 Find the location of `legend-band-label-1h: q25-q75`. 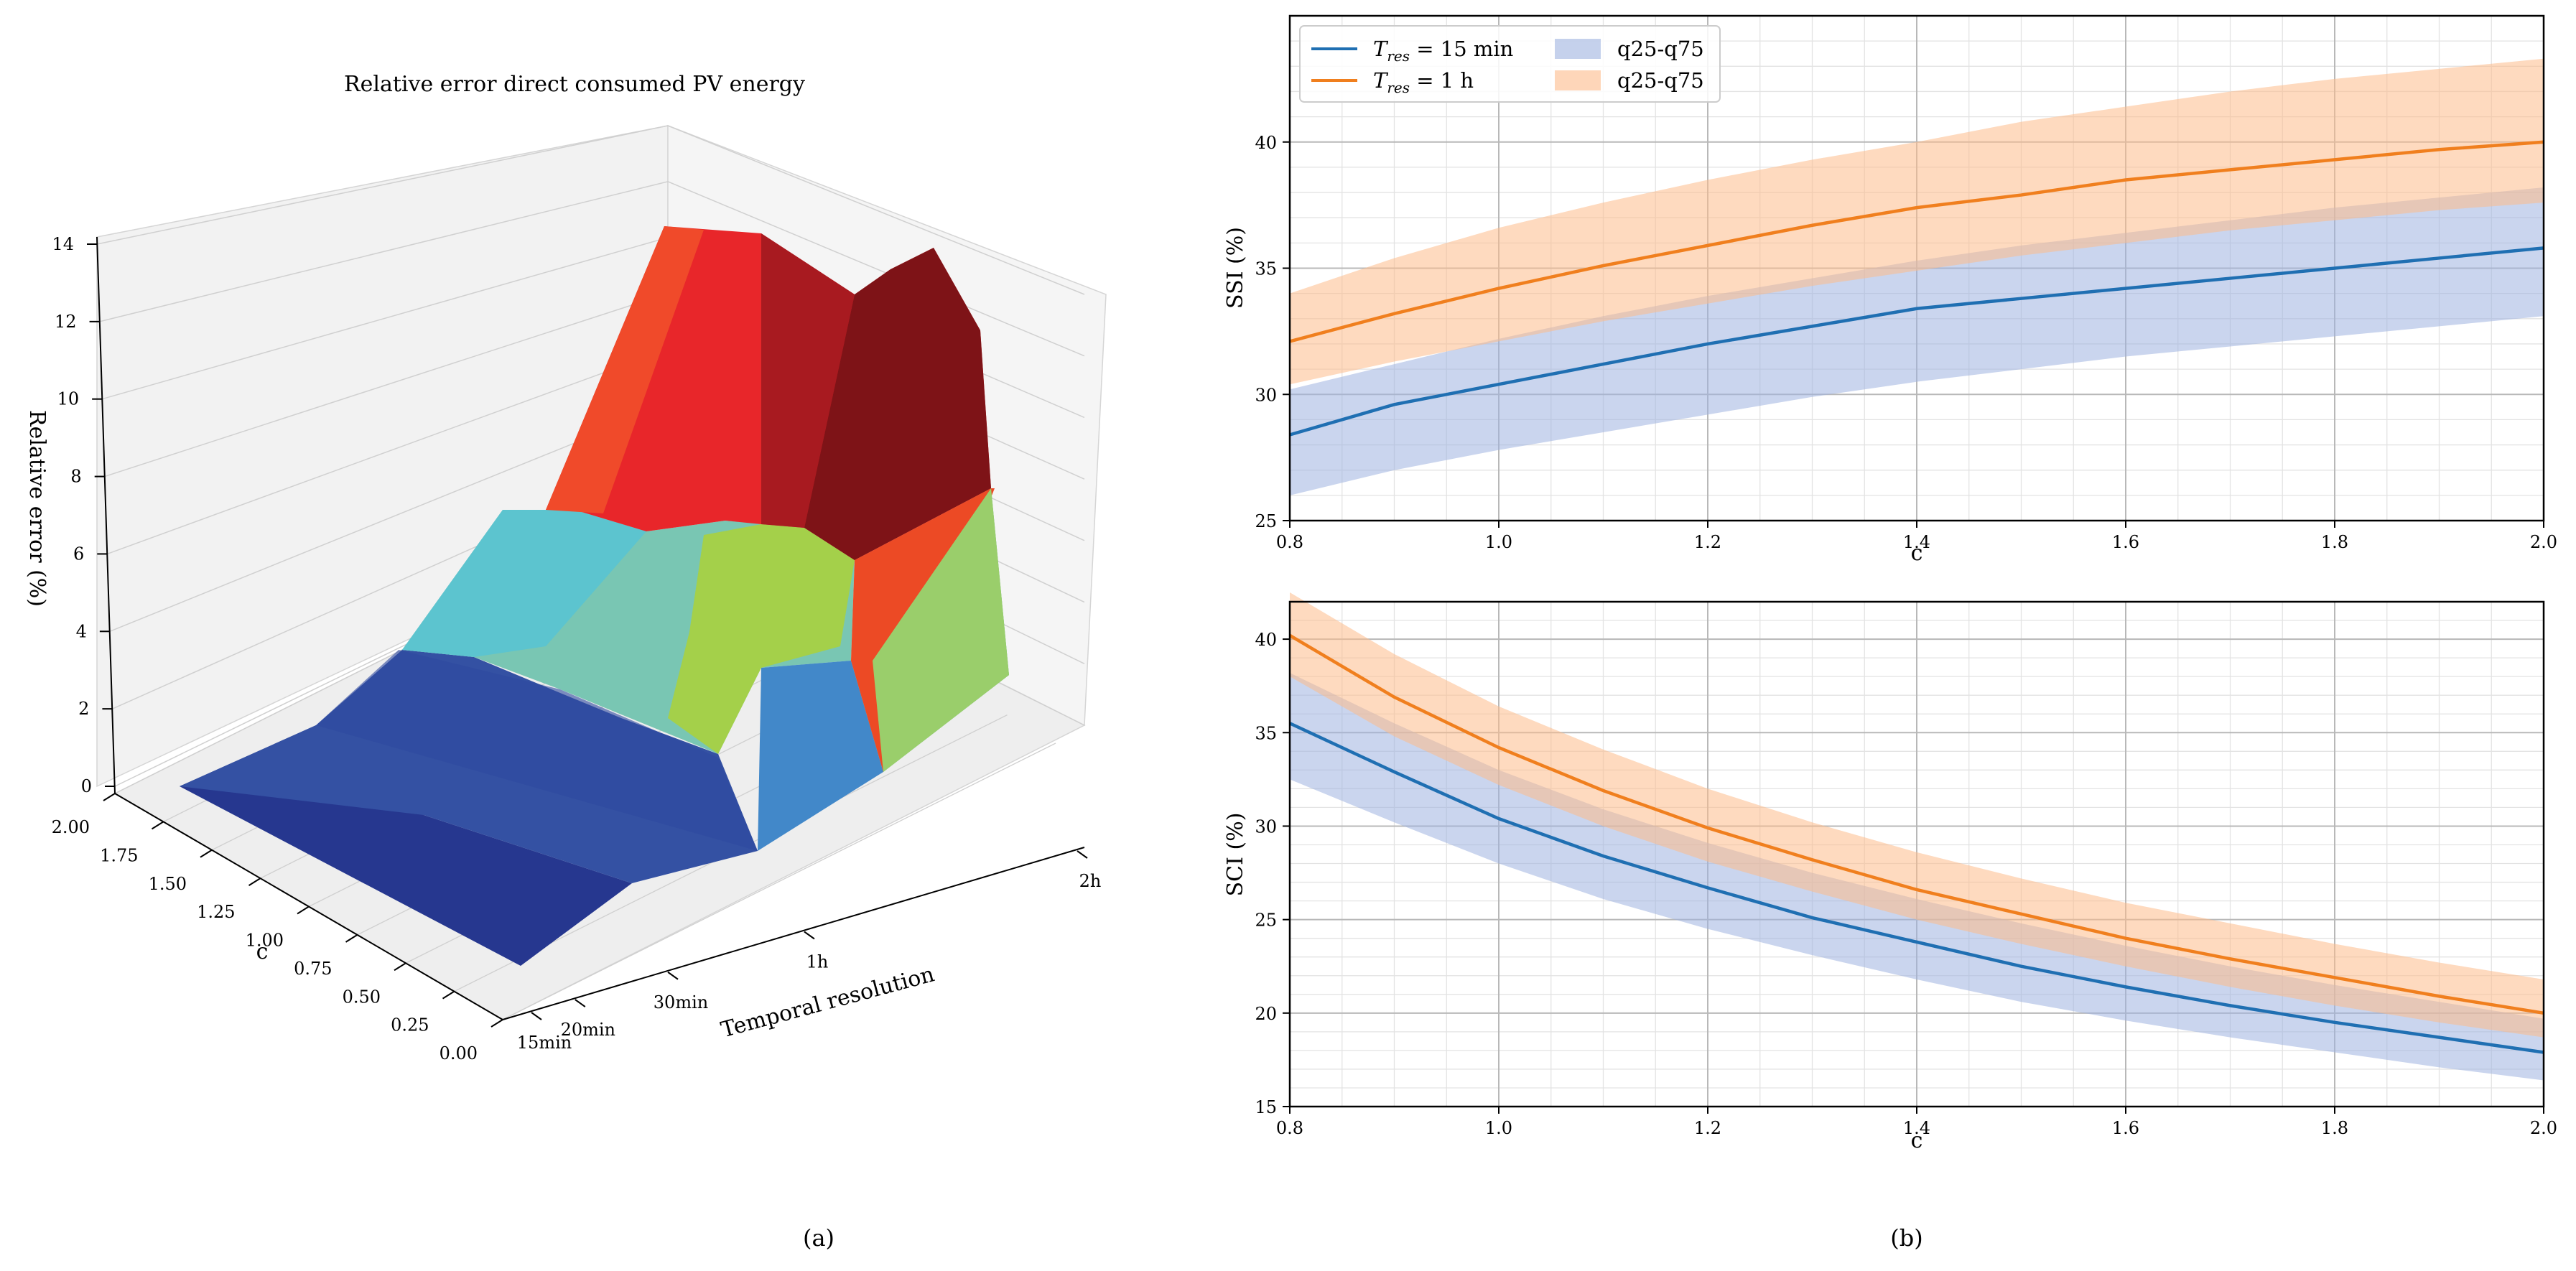

legend-band-label-1h: q25-q75 is located at coordinates (1660, 80).